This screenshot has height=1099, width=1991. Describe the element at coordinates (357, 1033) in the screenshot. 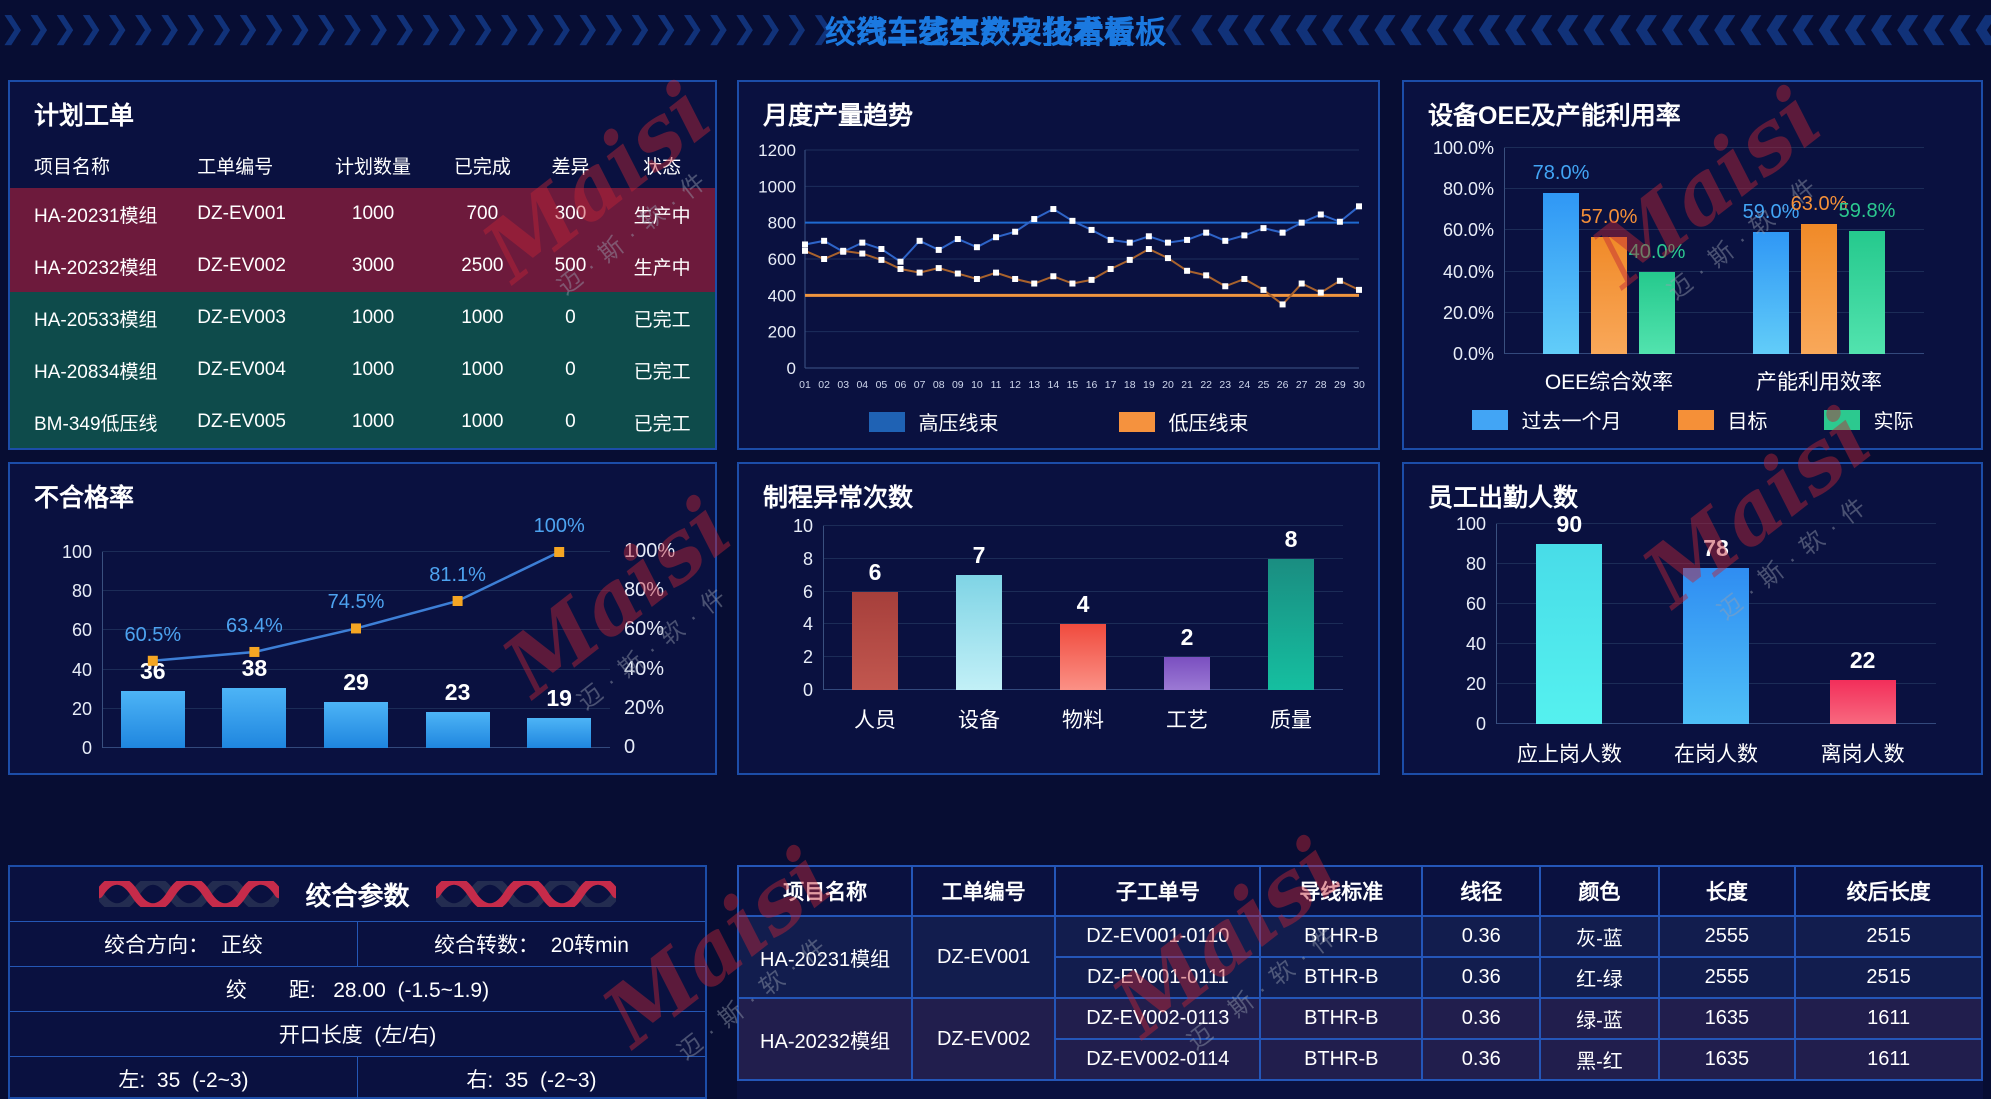

I see `twist-row-opening: 开口长度 (左/右)` at that location.